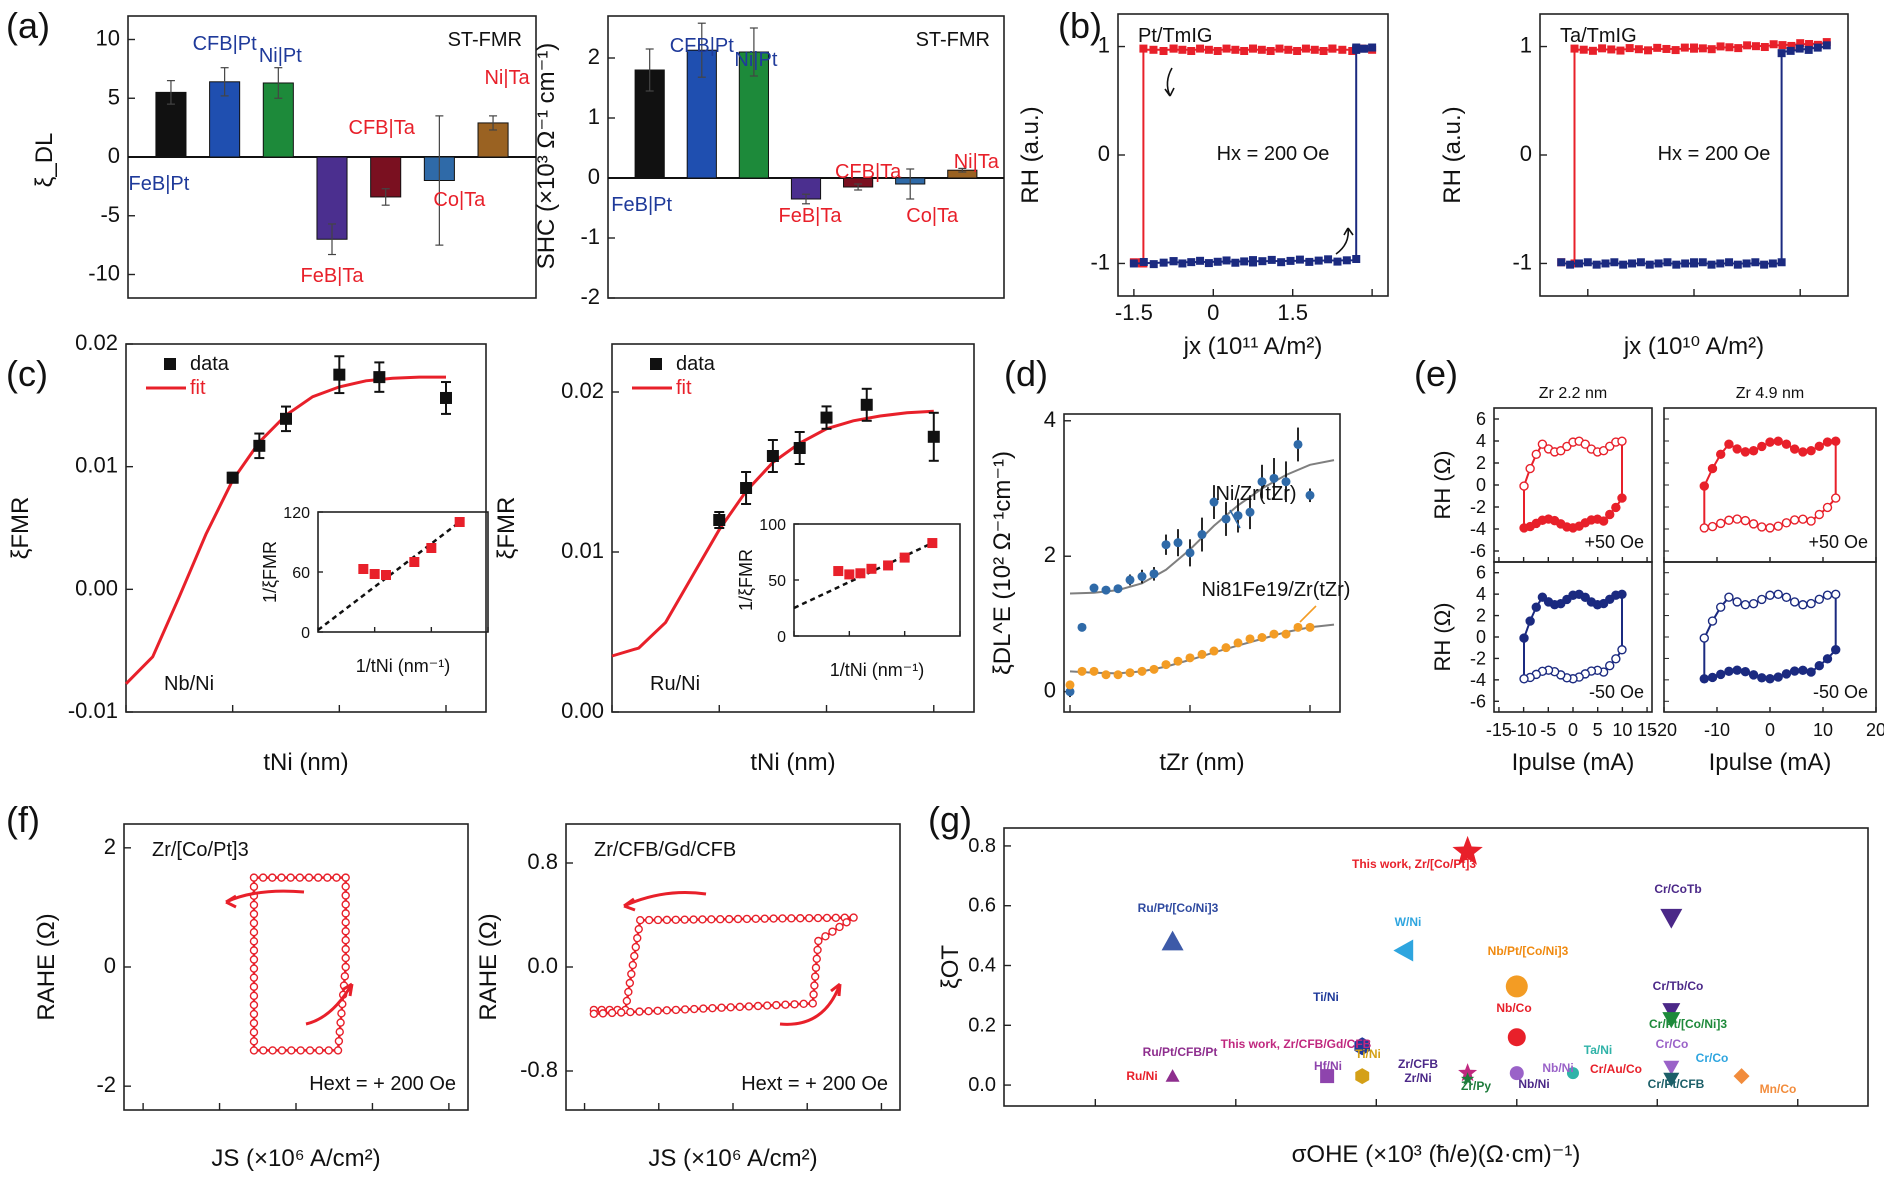 The width and height of the screenshot is (1884, 1190). Describe the element at coordinates (389, 576) in the screenshot. I see `inset-fit-line` at that location.